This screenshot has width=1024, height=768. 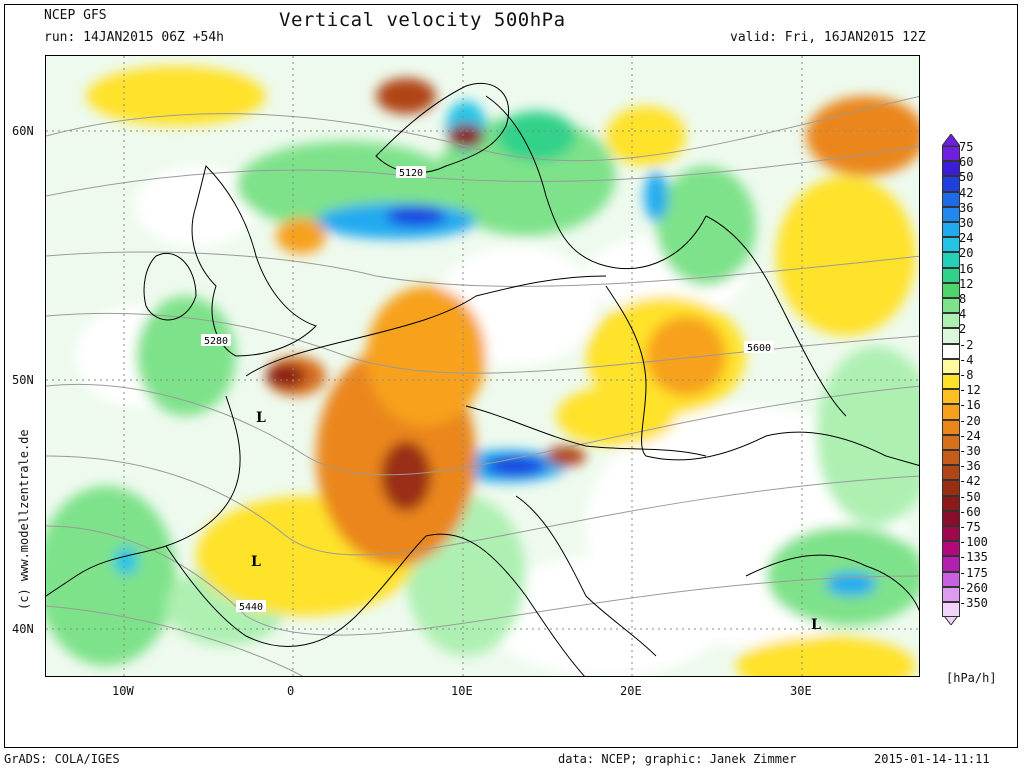 What do you see at coordinates (966, 344) in the screenshot?
I see `legend-label: -2` at bounding box center [966, 344].